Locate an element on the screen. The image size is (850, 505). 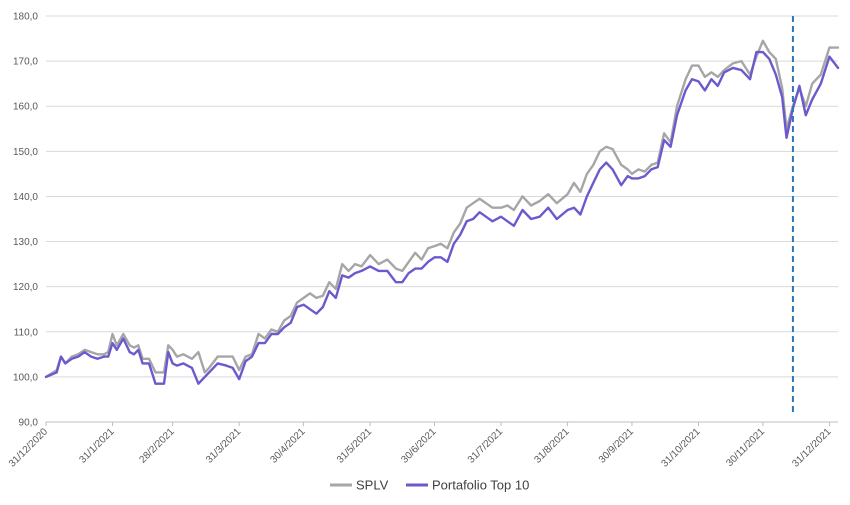
y-tick-label: 130,0 is located at coordinates (25, 242).